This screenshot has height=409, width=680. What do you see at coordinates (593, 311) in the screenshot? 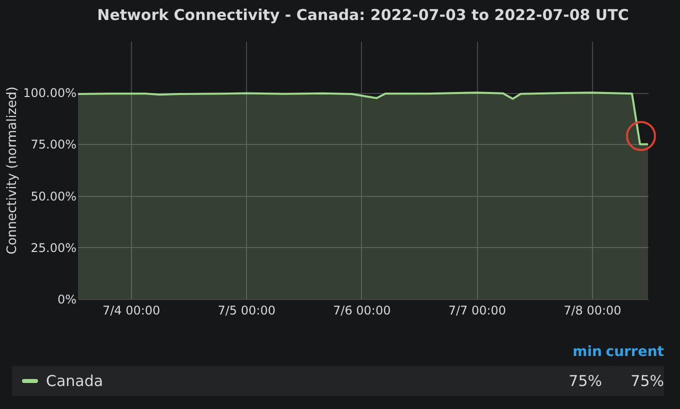
I see `x-tick-label: 7/8 00:00` at bounding box center [593, 311].